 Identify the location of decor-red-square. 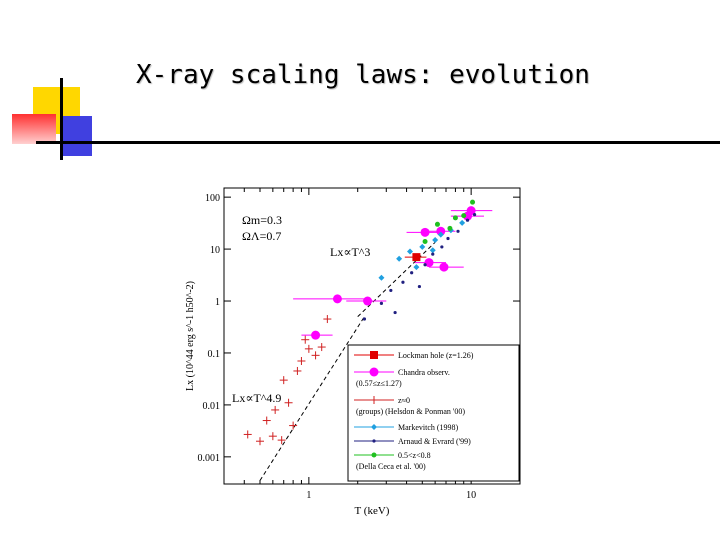
(34, 129).